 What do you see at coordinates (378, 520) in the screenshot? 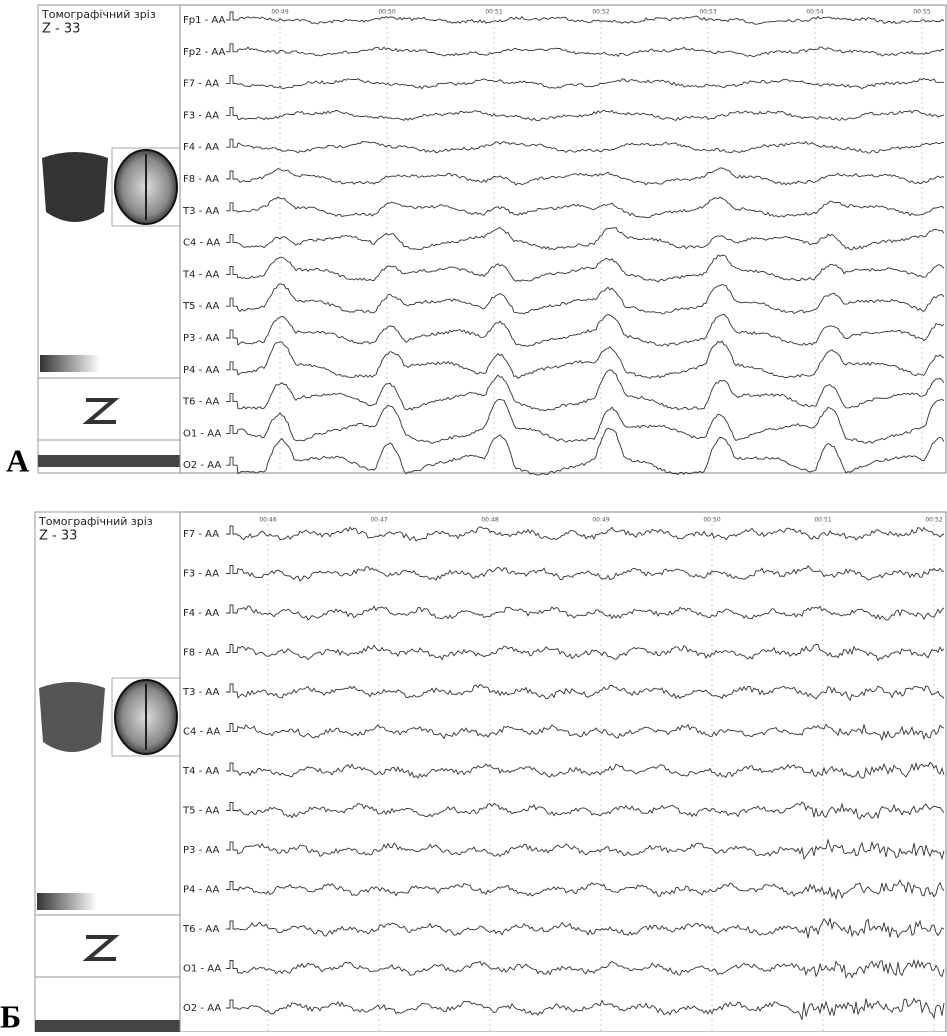
I see `time-label: 00:47` at bounding box center [378, 520].